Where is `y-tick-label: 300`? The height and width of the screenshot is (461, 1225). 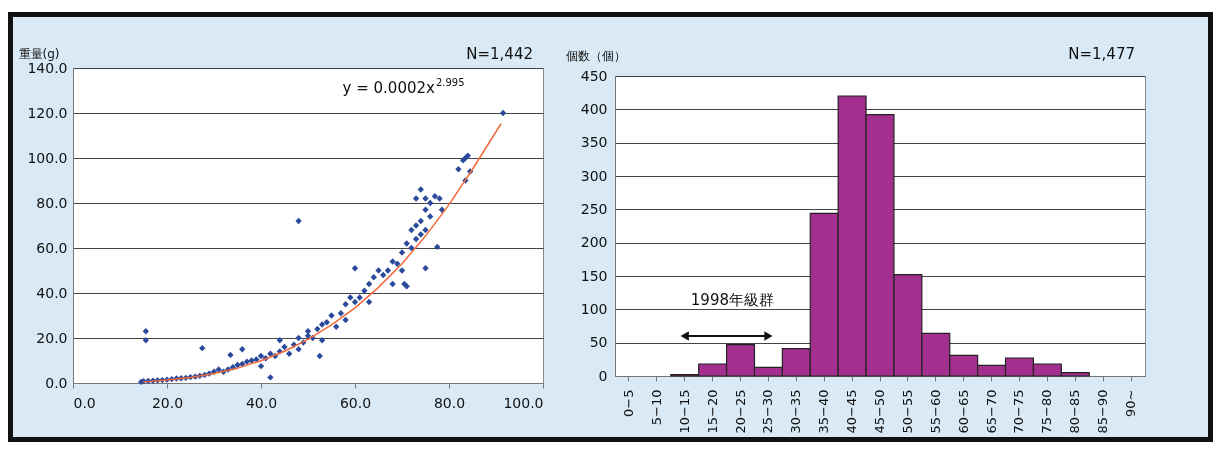 y-tick-label: 300 is located at coordinates (594, 175).